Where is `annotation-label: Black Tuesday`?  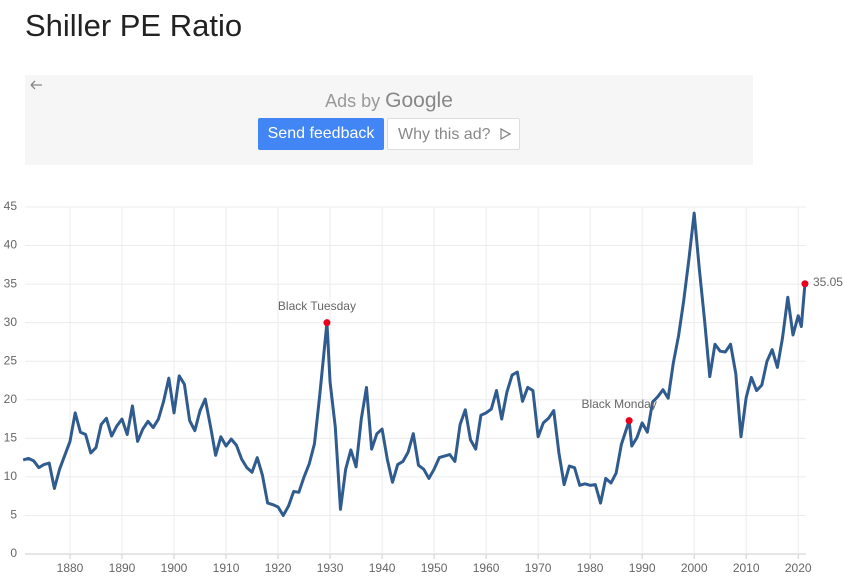
annotation-label: Black Tuesday is located at coordinates (317, 306).